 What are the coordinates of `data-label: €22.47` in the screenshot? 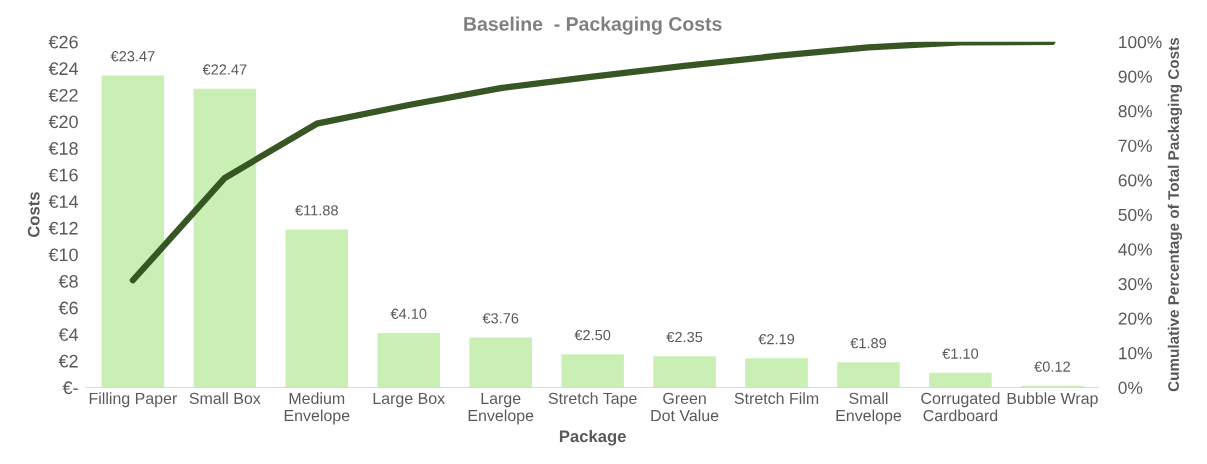 It's located at (224, 69).